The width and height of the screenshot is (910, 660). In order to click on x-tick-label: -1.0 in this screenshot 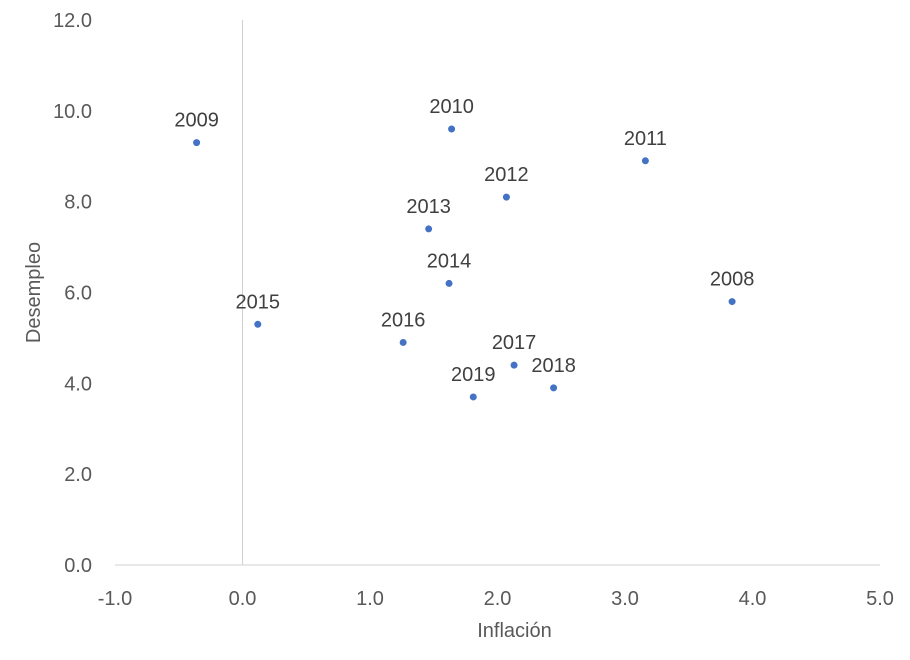, I will do `click(115, 599)`.